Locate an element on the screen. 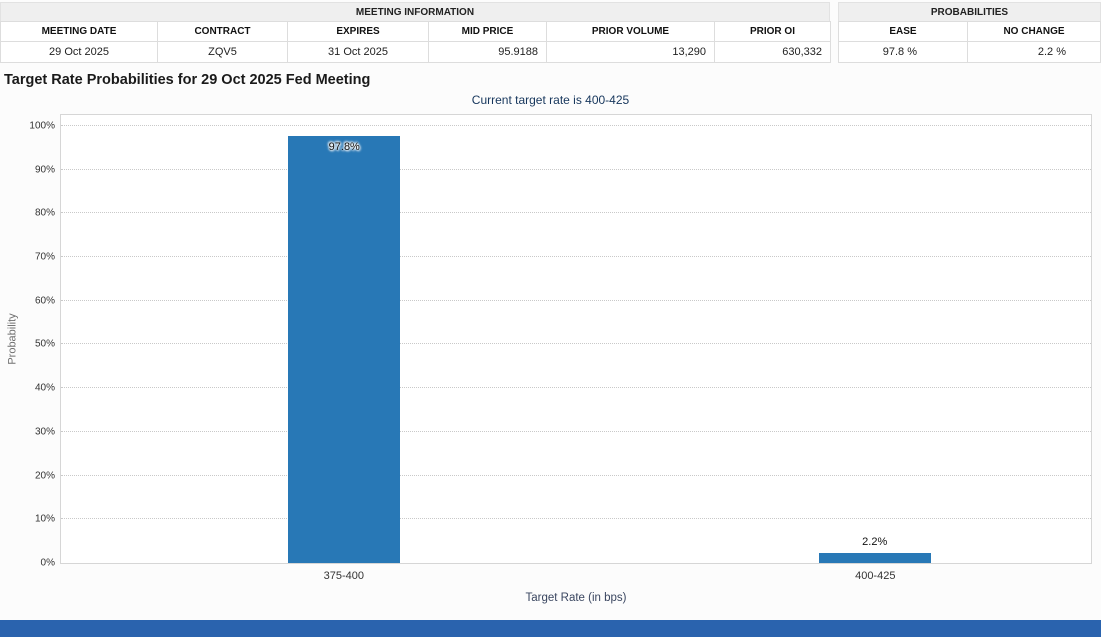  column-mid-price: MID PRICE is located at coordinates (487, 31).